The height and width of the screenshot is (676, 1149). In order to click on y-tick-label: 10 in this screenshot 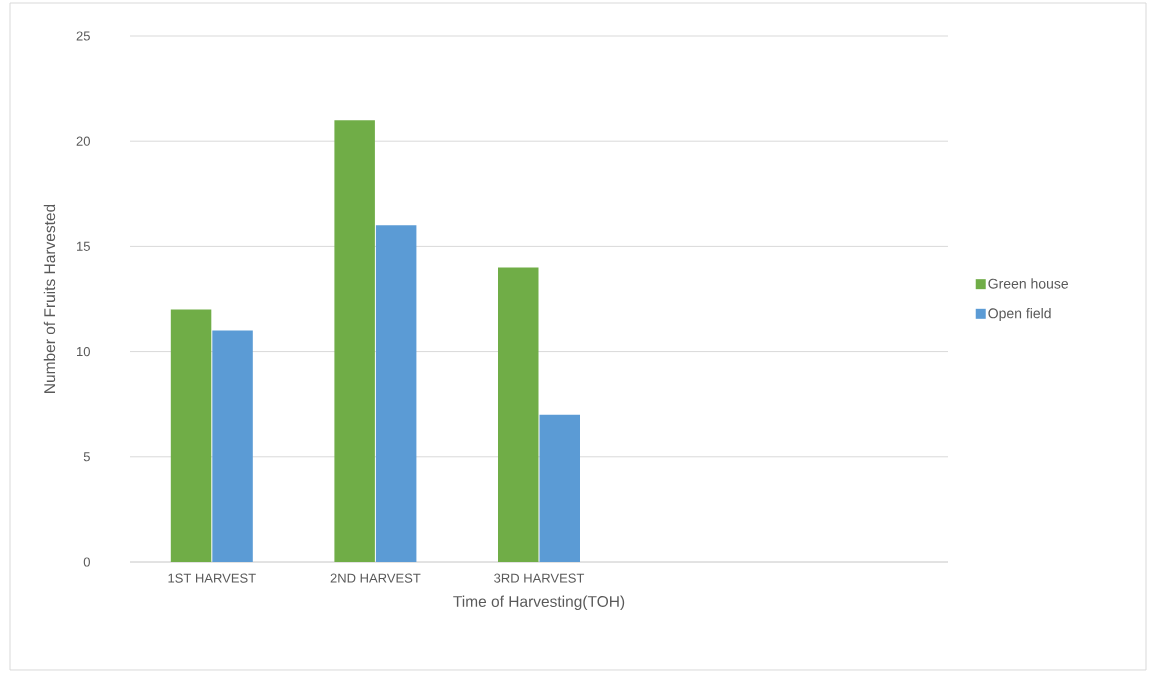, I will do `click(83, 351)`.